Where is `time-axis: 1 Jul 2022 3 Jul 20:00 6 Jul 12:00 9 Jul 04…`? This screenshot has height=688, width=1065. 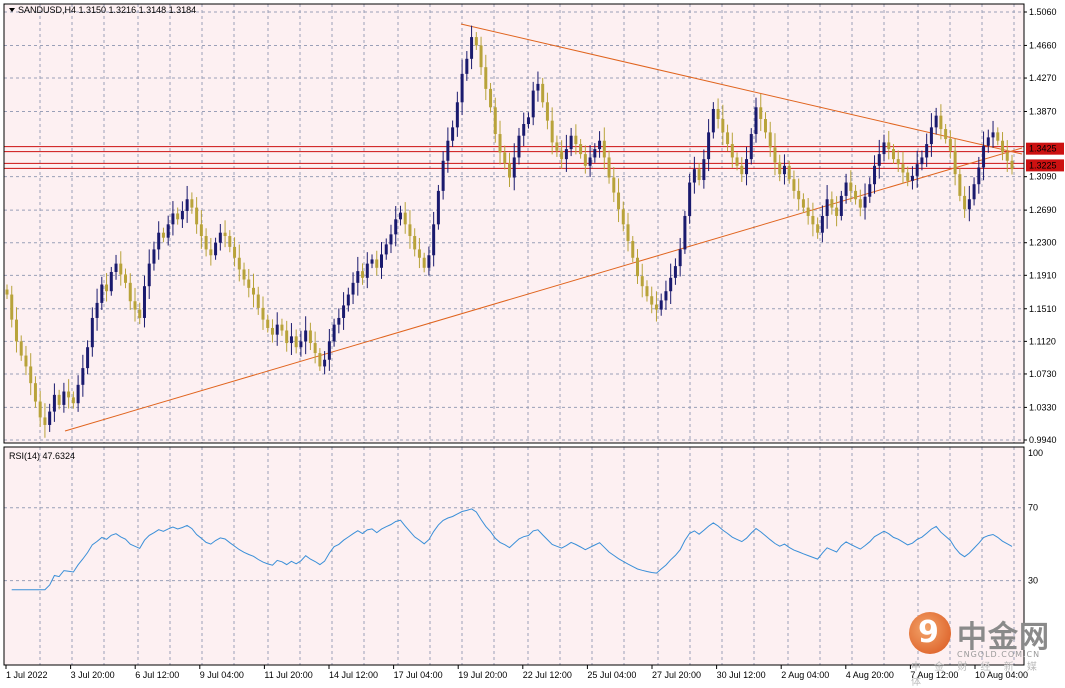 time-axis: 1 Jul 2022 3 Jul 20:00 6 Jul 12:00 9 Jul 04… is located at coordinates (516, 672).